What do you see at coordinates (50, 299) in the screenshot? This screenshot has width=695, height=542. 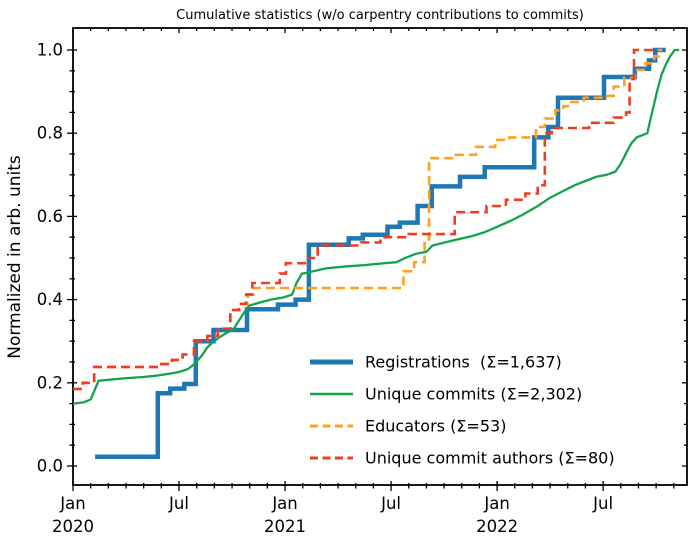 I see `y-tick-label: 0.4` at bounding box center [50, 299].